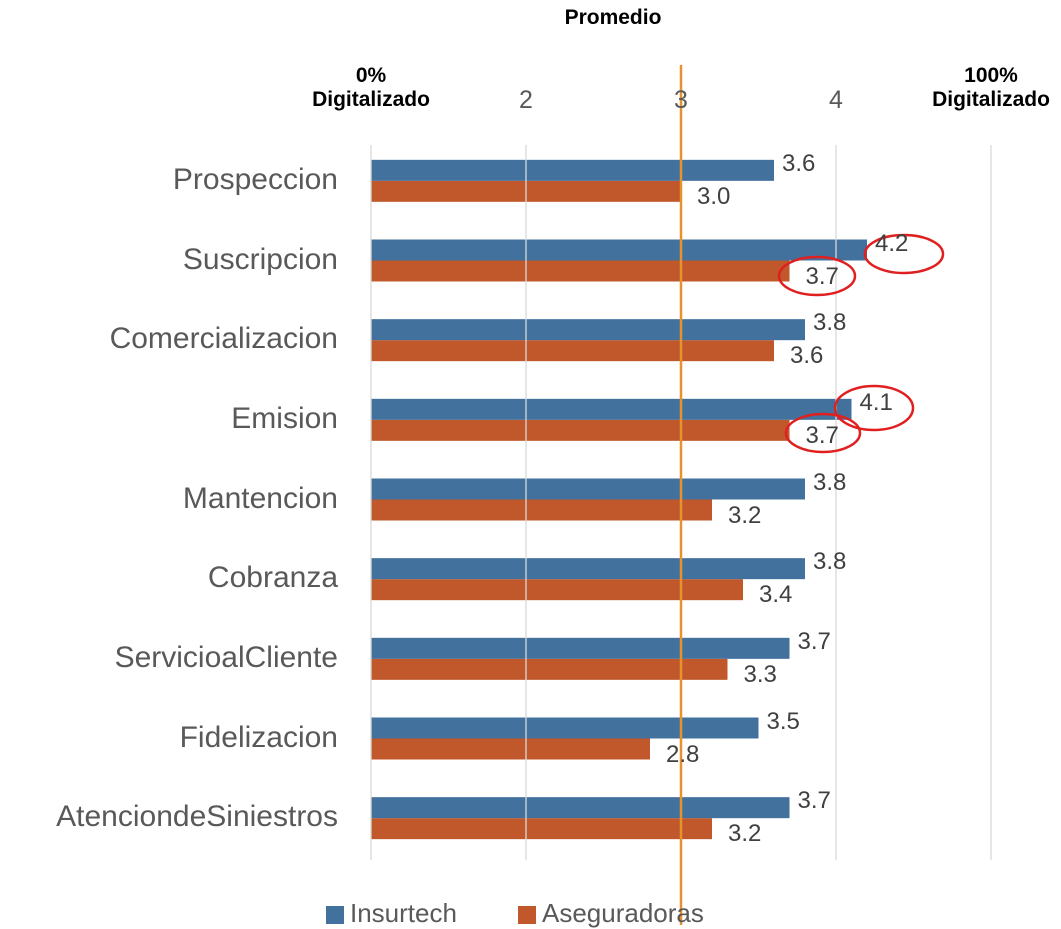 The width and height of the screenshot is (1061, 929). Describe the element at coordinates (260, 498) in the screenshot. I see `y-tick-label: Mantencion` at that location.